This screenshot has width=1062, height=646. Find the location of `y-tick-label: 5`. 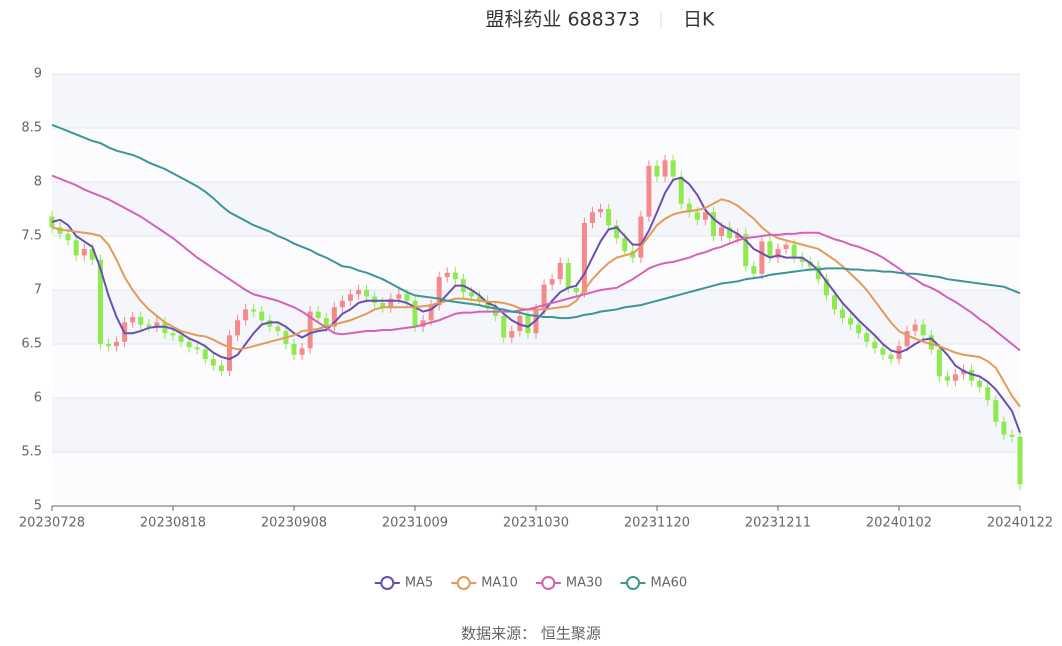

y-tick-label: 5 is located at coordinates (38, 506).